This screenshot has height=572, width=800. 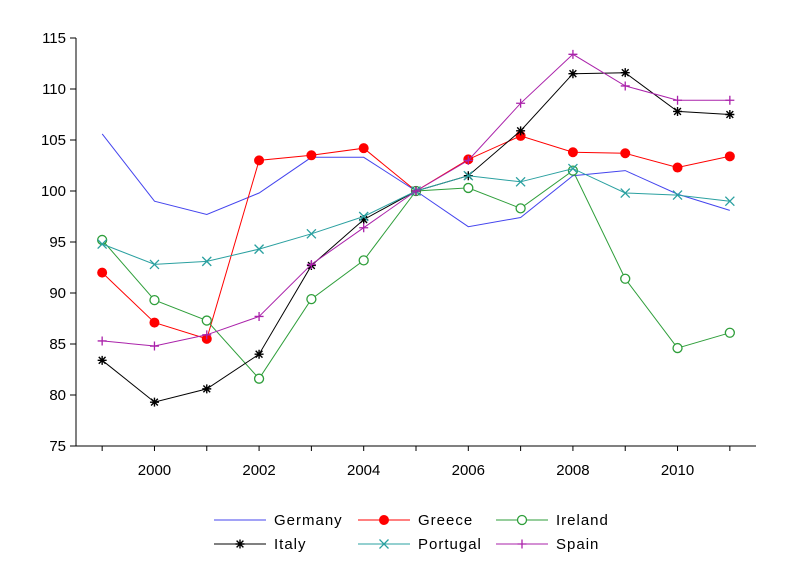 I want to click on legend-marker-portugal, so click(x=384, y=544).